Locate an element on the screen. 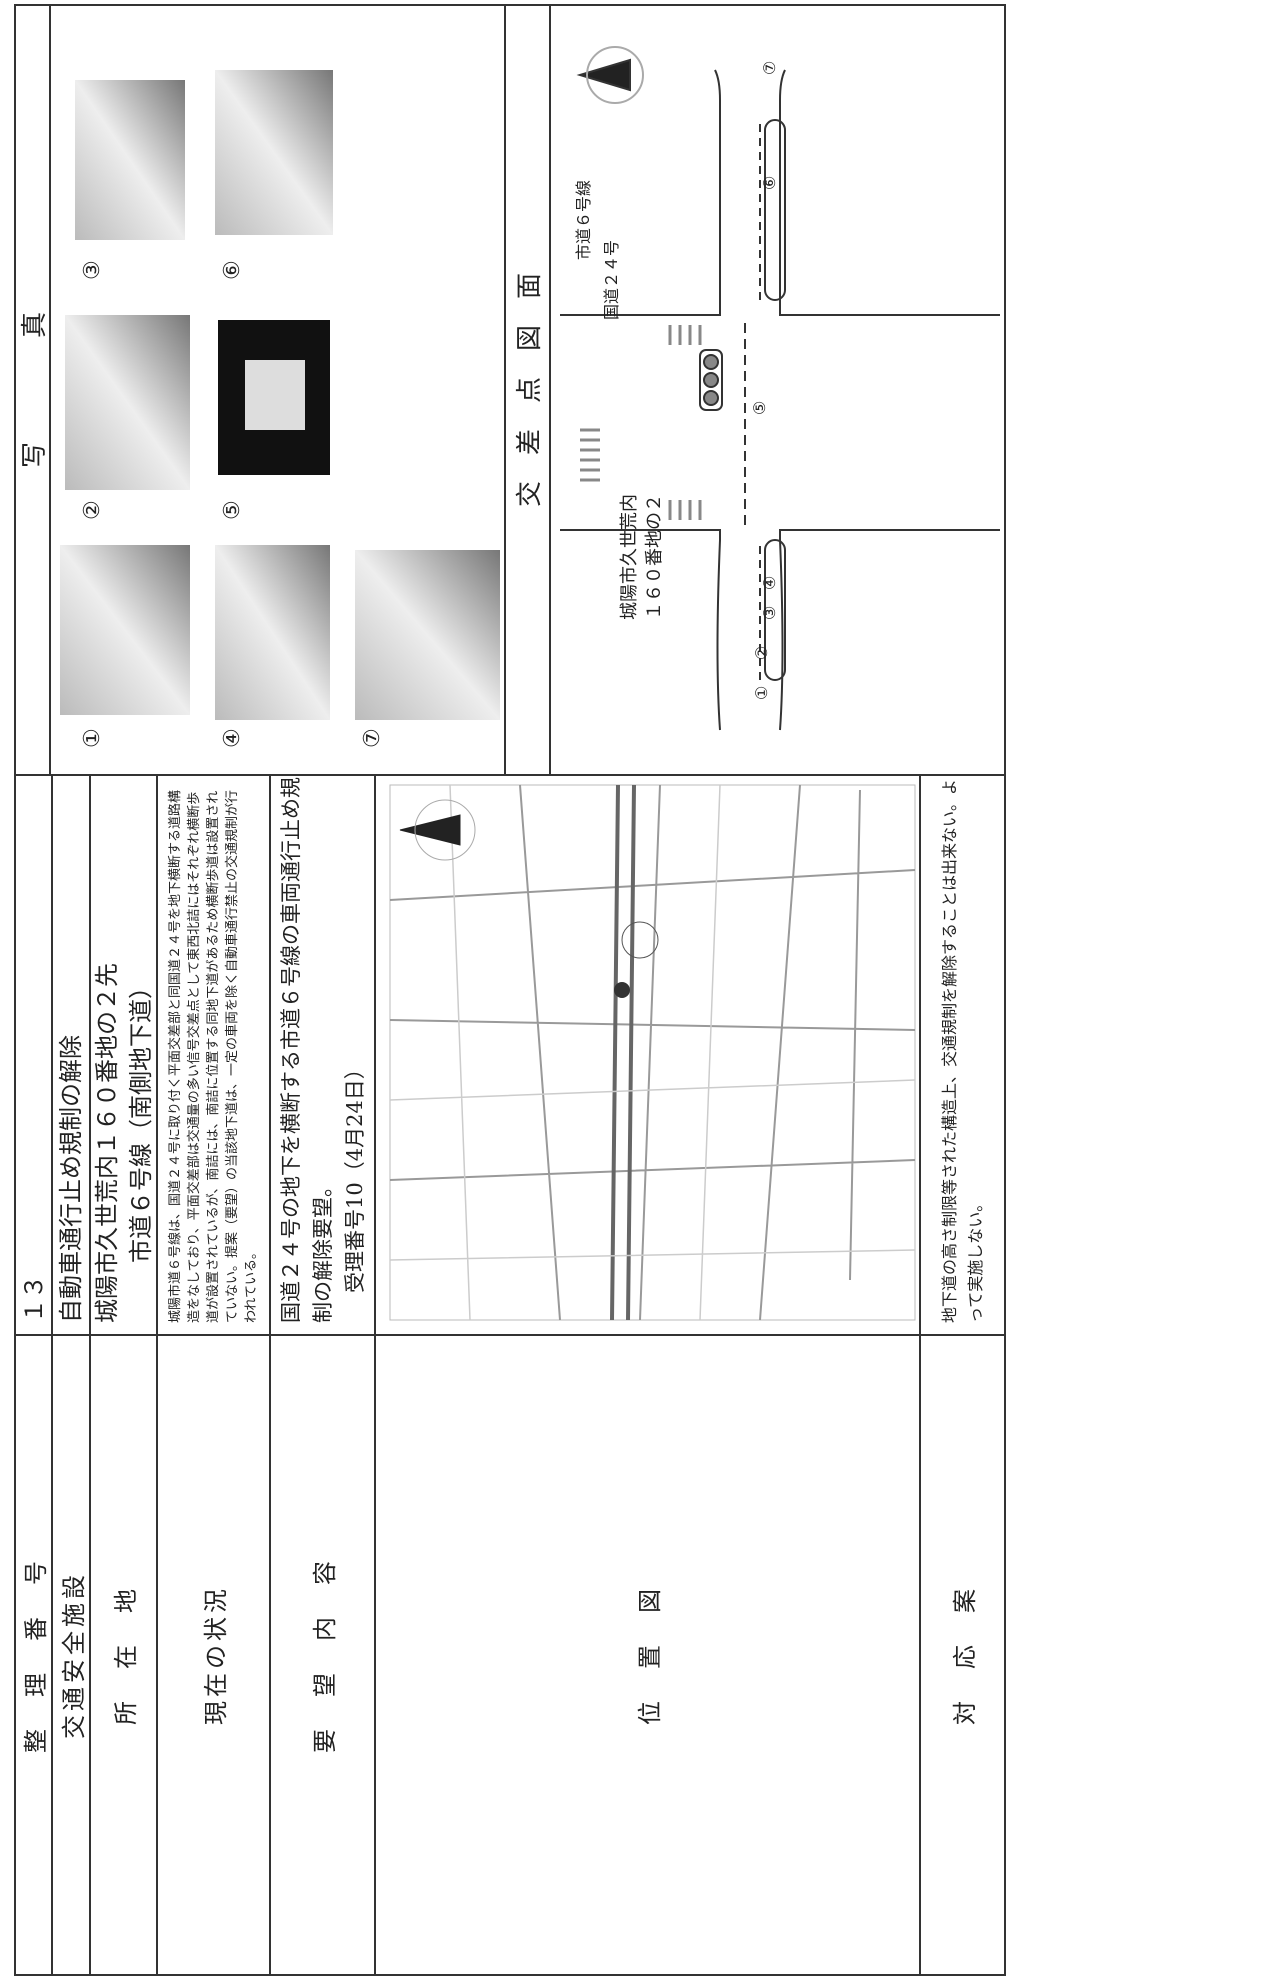 This screenshot has height=1980, width=1277. intersection-diagram is located at coordinates (780, 388).